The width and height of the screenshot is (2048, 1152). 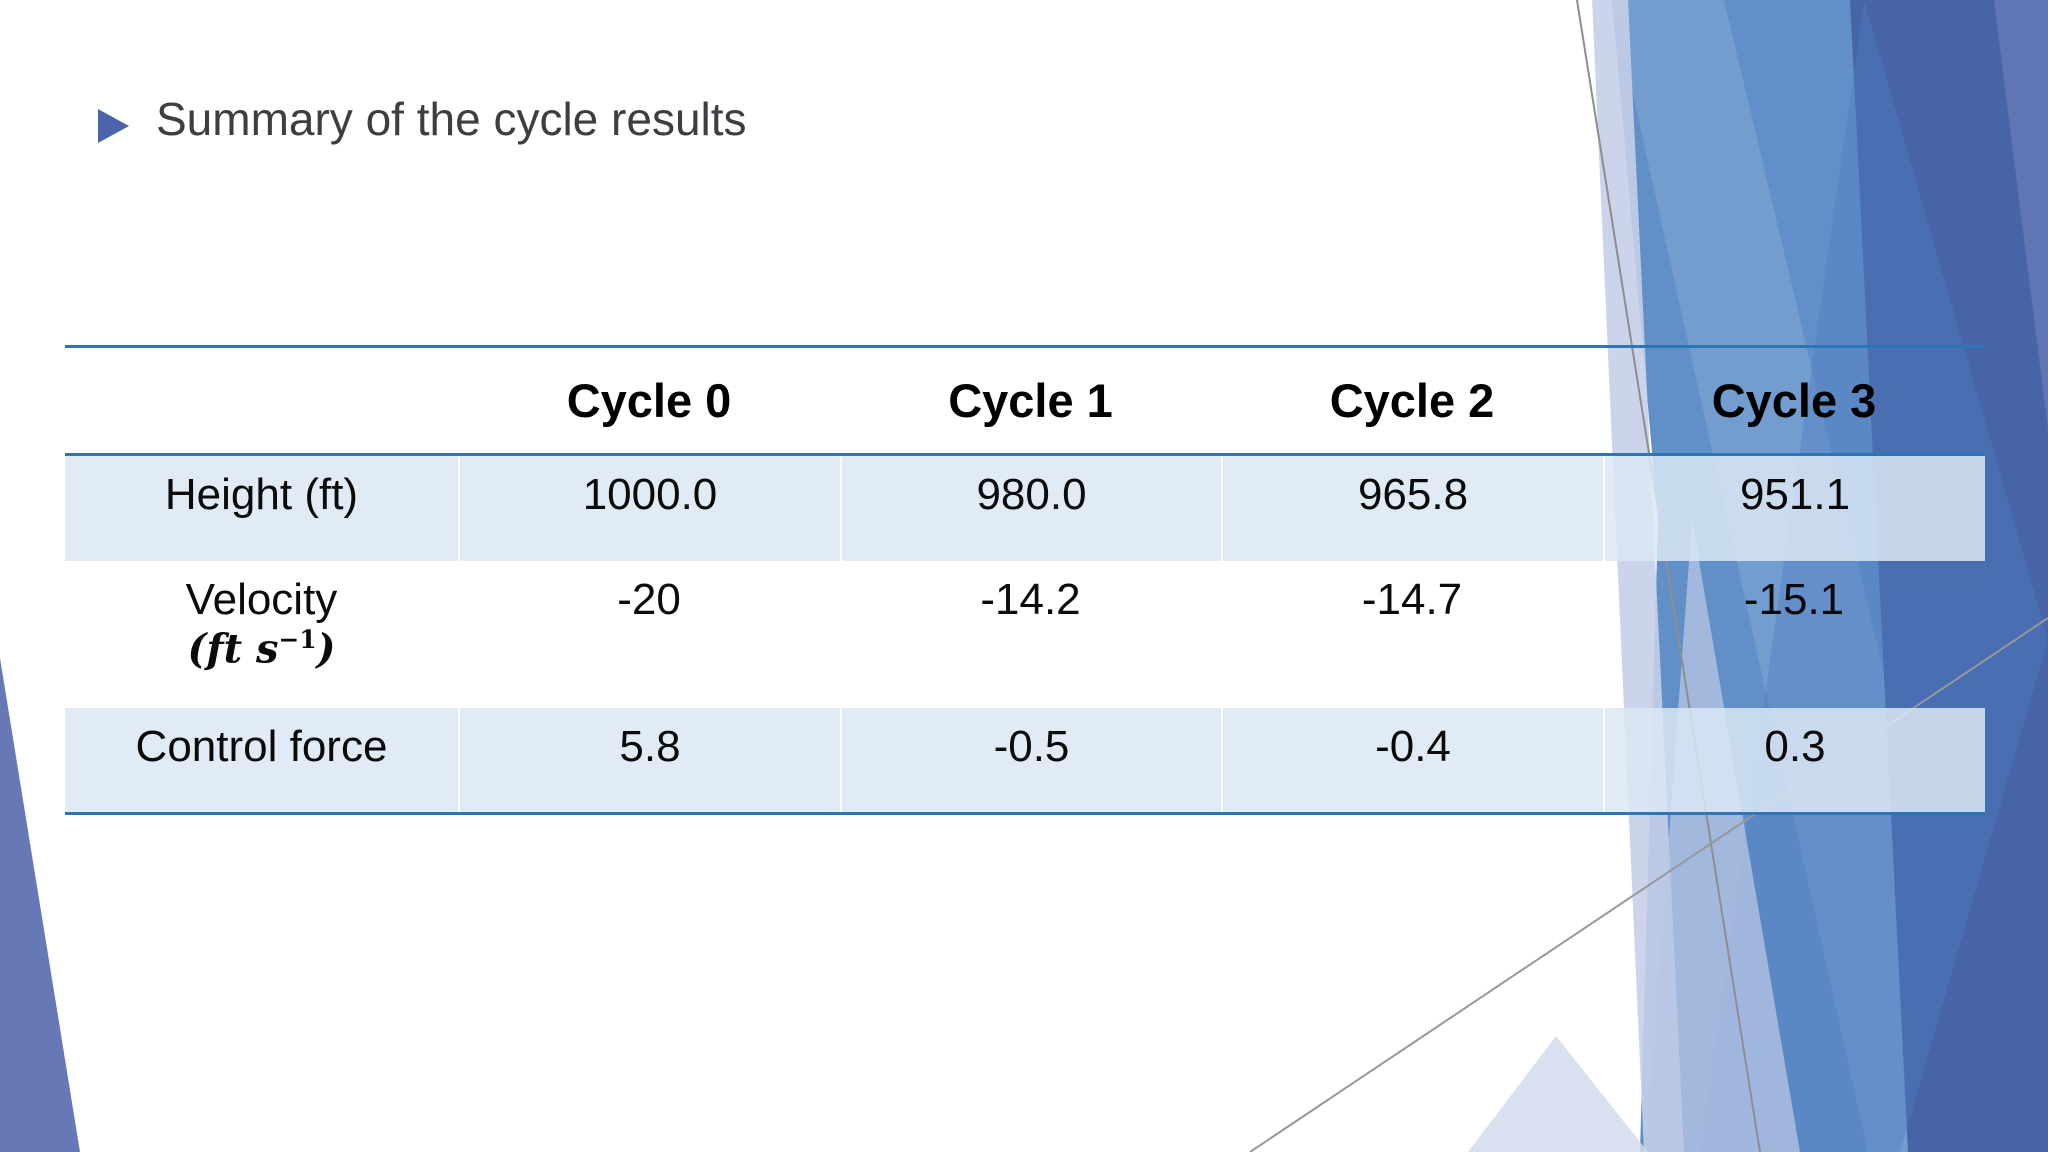 I want to click on col-header-cycle-2: Cycle 2, so click(x=1412, y=402).